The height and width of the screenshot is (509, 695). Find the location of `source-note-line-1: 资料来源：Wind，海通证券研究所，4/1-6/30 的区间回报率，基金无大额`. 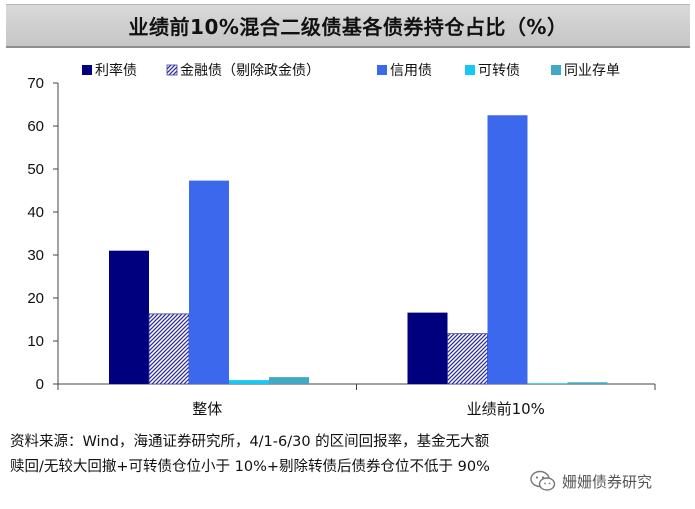

source-note-line-1: 资料来源：Wind，海通证券研究所，4/1-6/30 的区间回报率，基金无大额 is located at coordinates (250, 442).